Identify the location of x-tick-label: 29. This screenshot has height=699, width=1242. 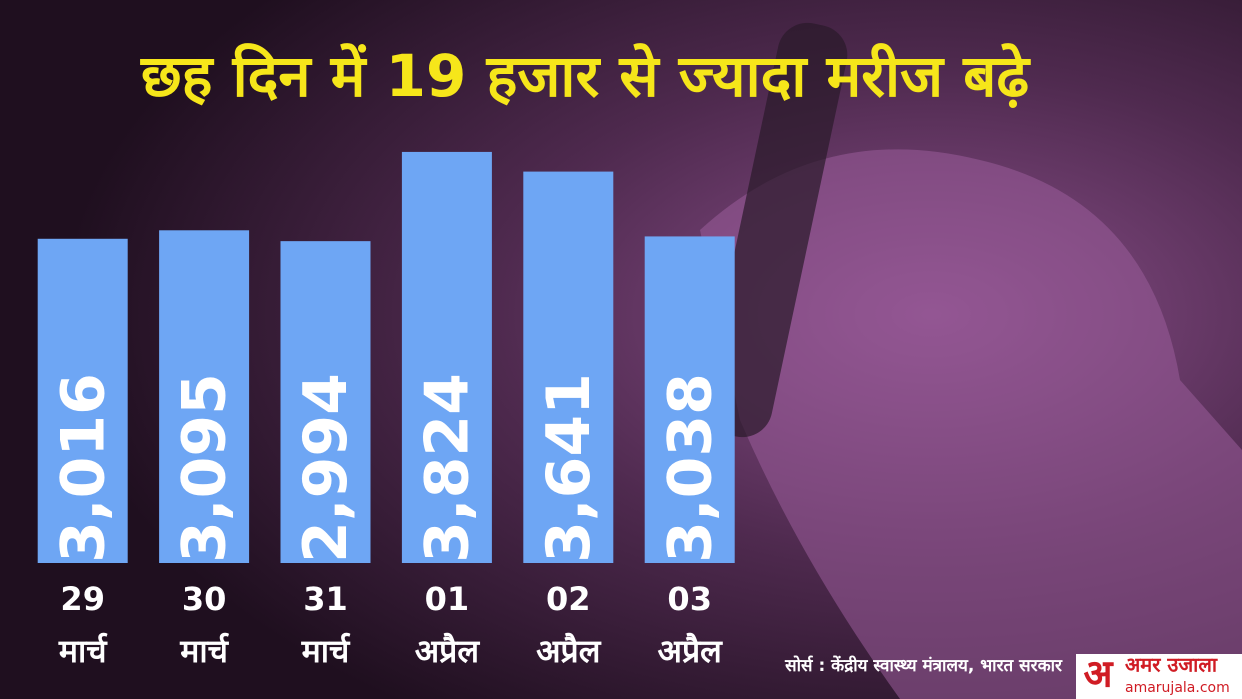
(82, 599).